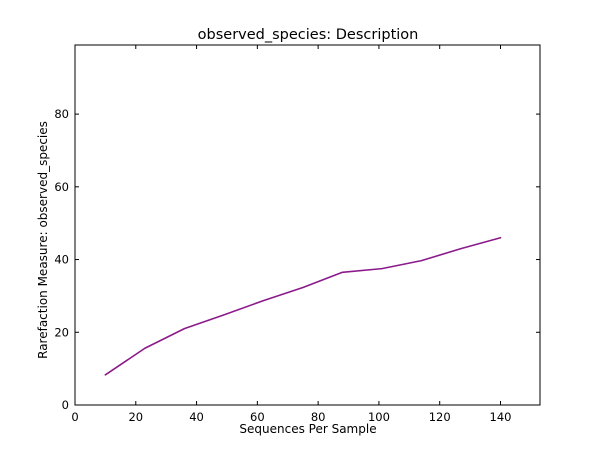 The width and height of the screenshot is (600, 450). What do you see at coordinates (308, 35) in the screenshot?
I see `chart-title: observed_species: Description` at bounding box center [308, 35].